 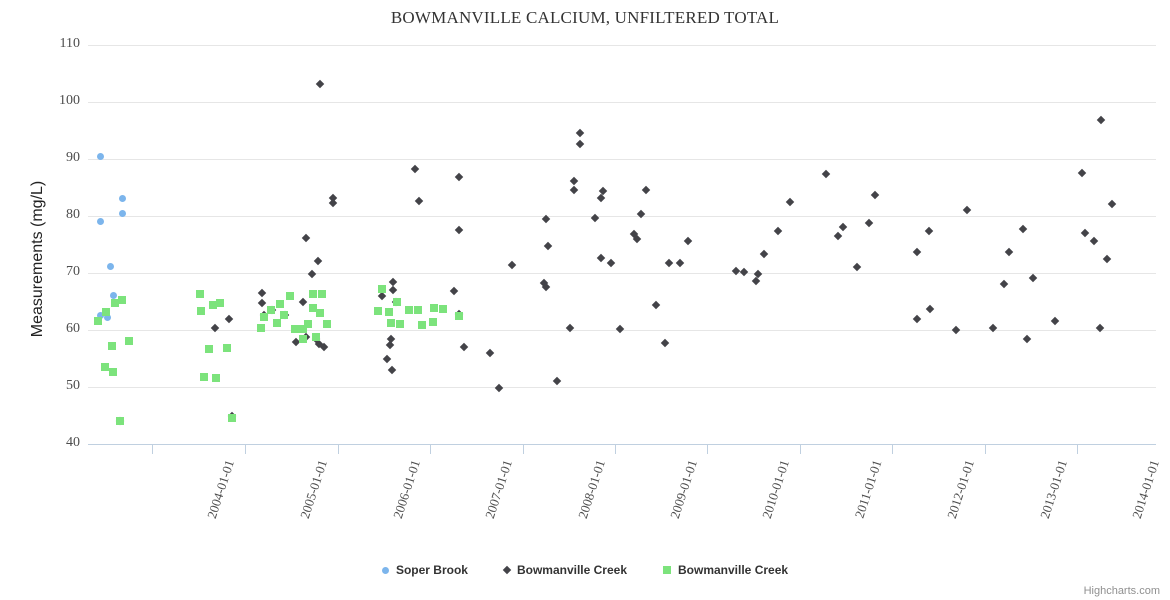 What do you see at coordinates (1121, 591) in the screenshot?
I see `highcharts-credits: Highcharts.com` at bounding box center [1121, 591].